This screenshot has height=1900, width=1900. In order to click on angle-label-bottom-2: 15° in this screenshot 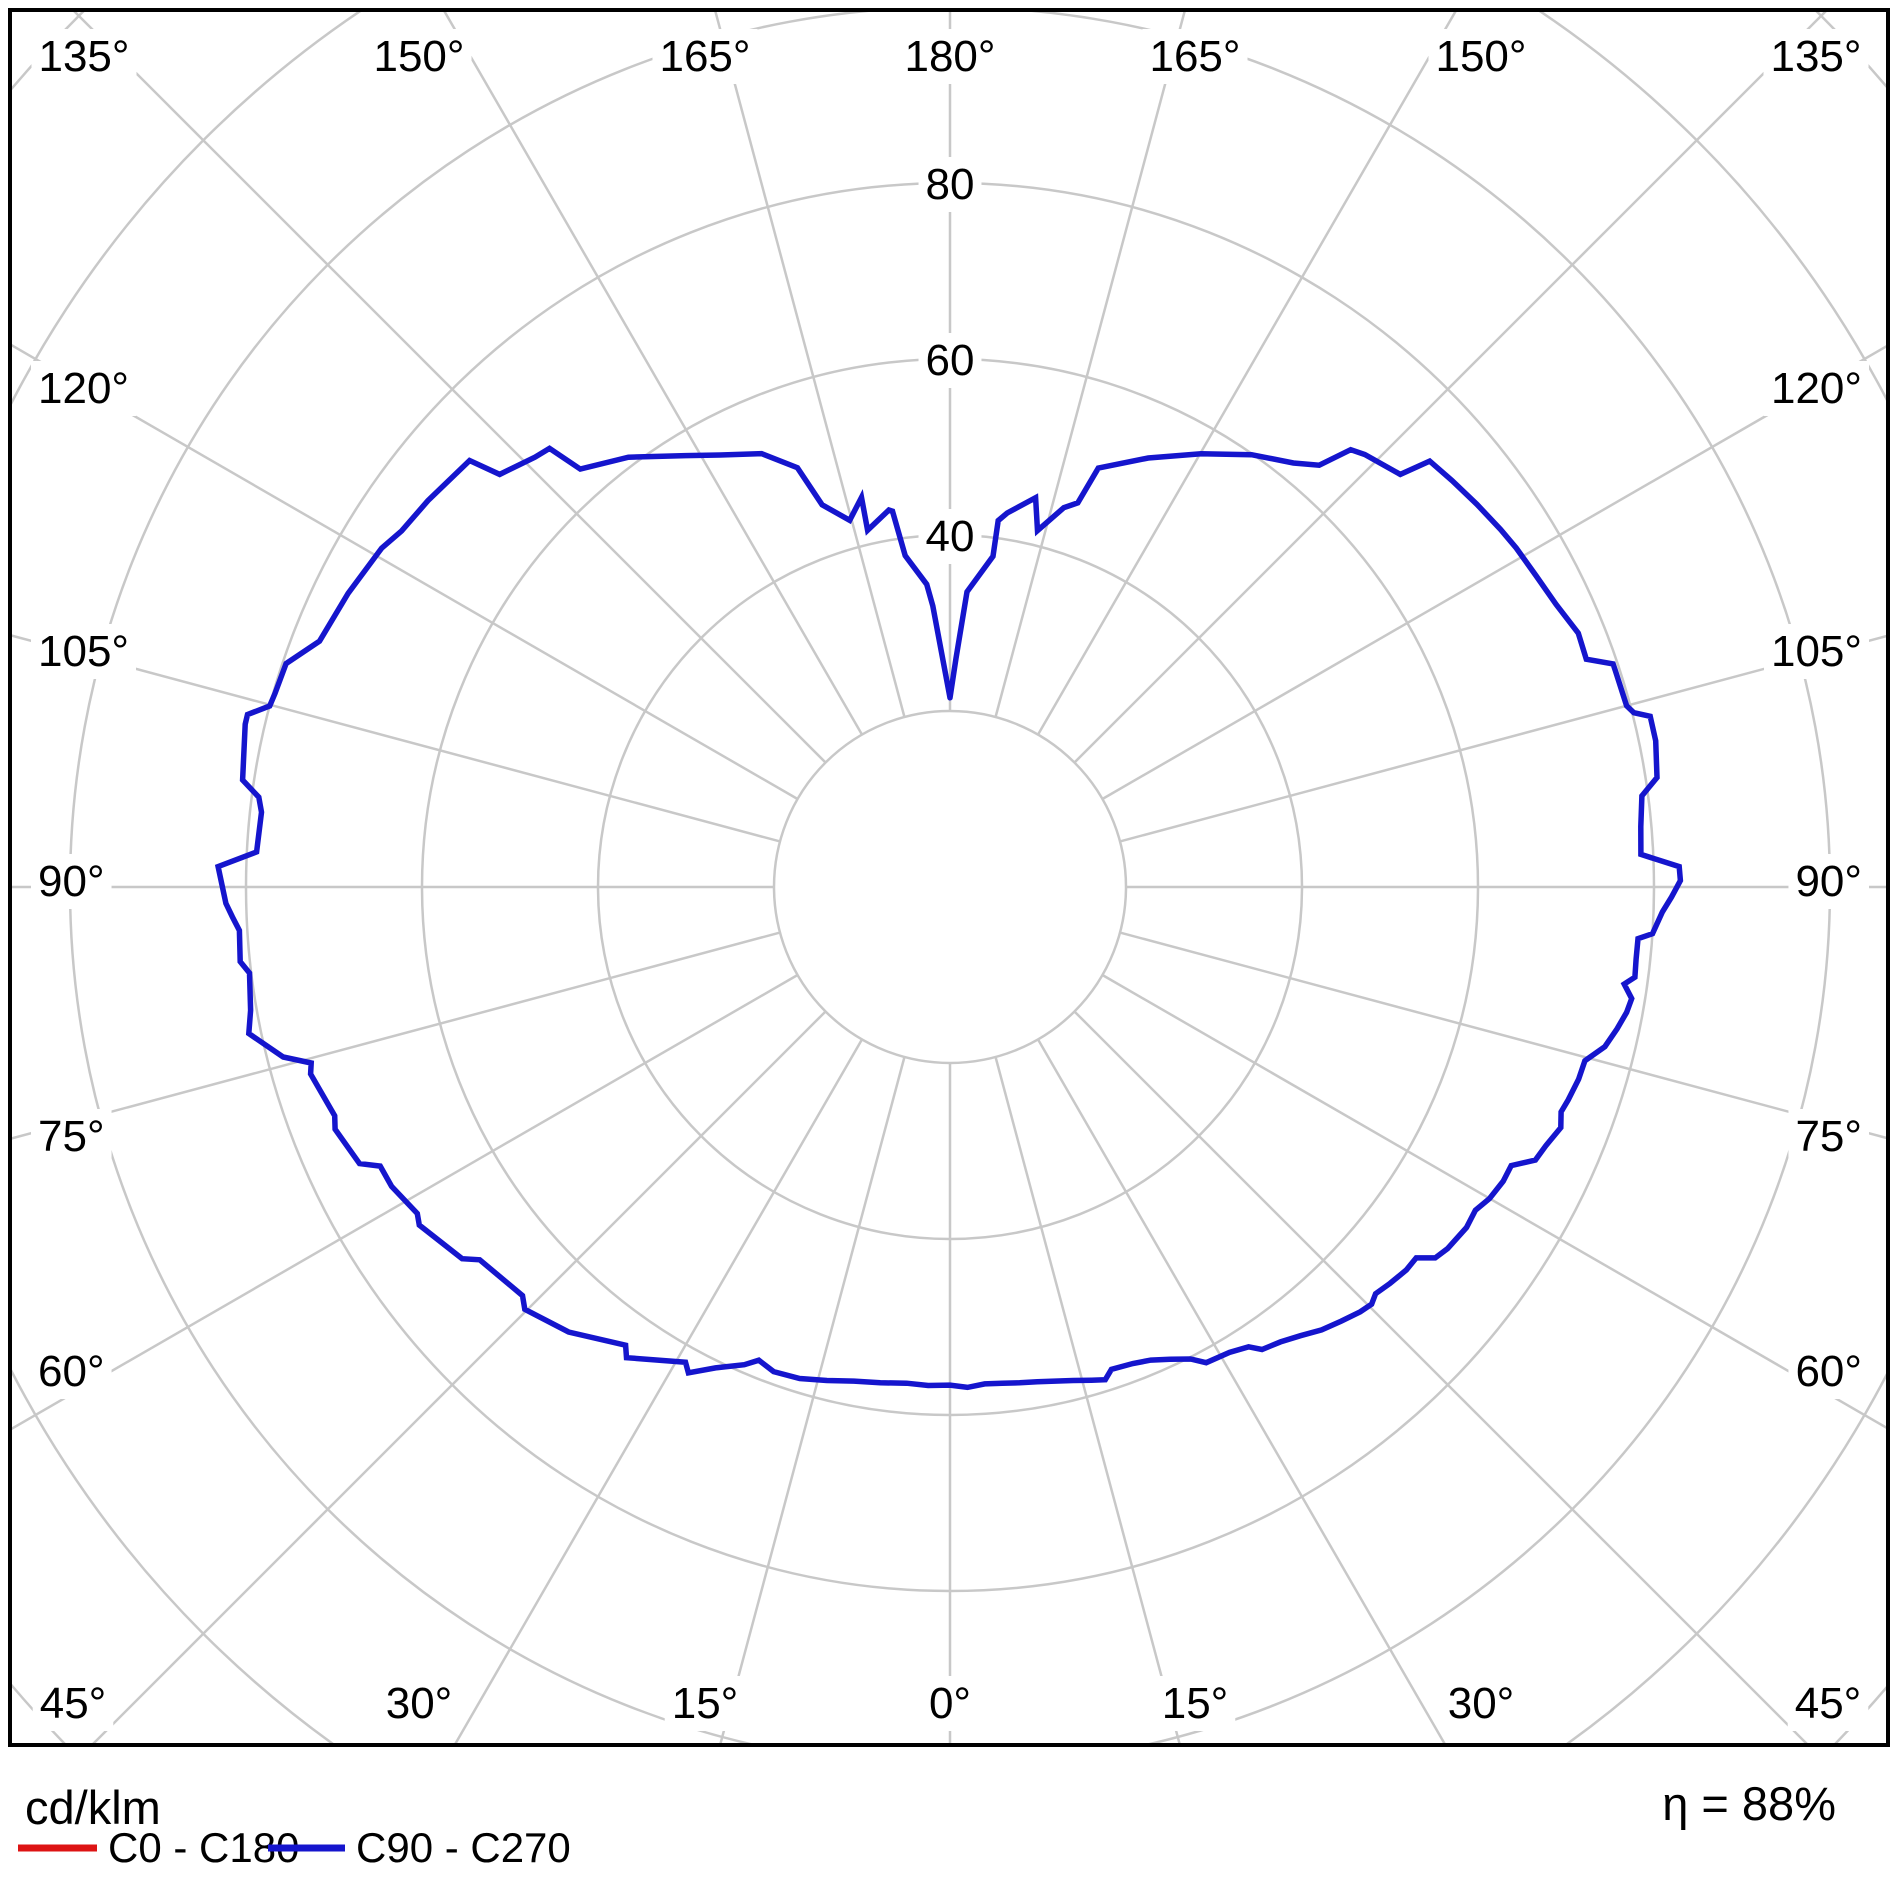, I will do `click(705, 1703)`.